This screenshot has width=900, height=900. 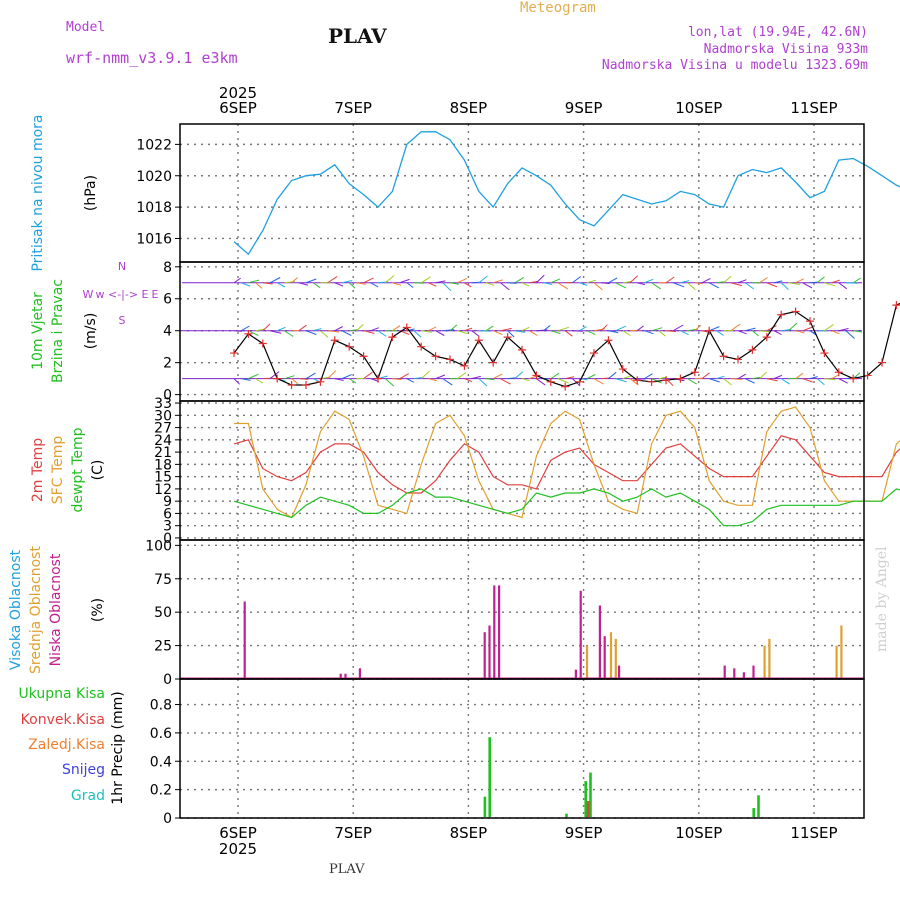 What do you see at coordinates (161, 734) in the screenshot?
I see `y-tick-label: 0.6` at bounding box center [161, 734].